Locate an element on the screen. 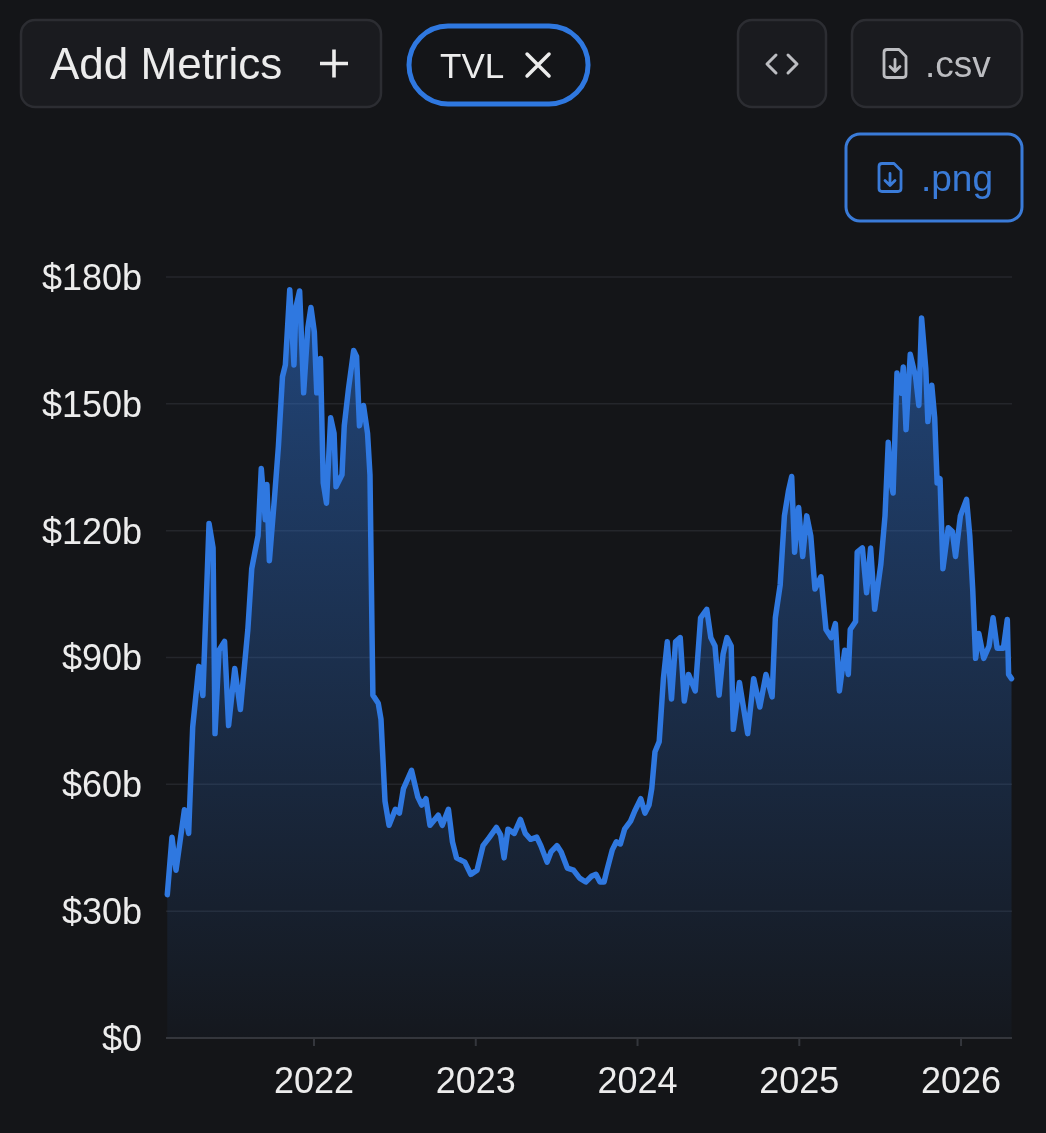  x-tick-label: 2022 is located at coordinates (314, 1080).